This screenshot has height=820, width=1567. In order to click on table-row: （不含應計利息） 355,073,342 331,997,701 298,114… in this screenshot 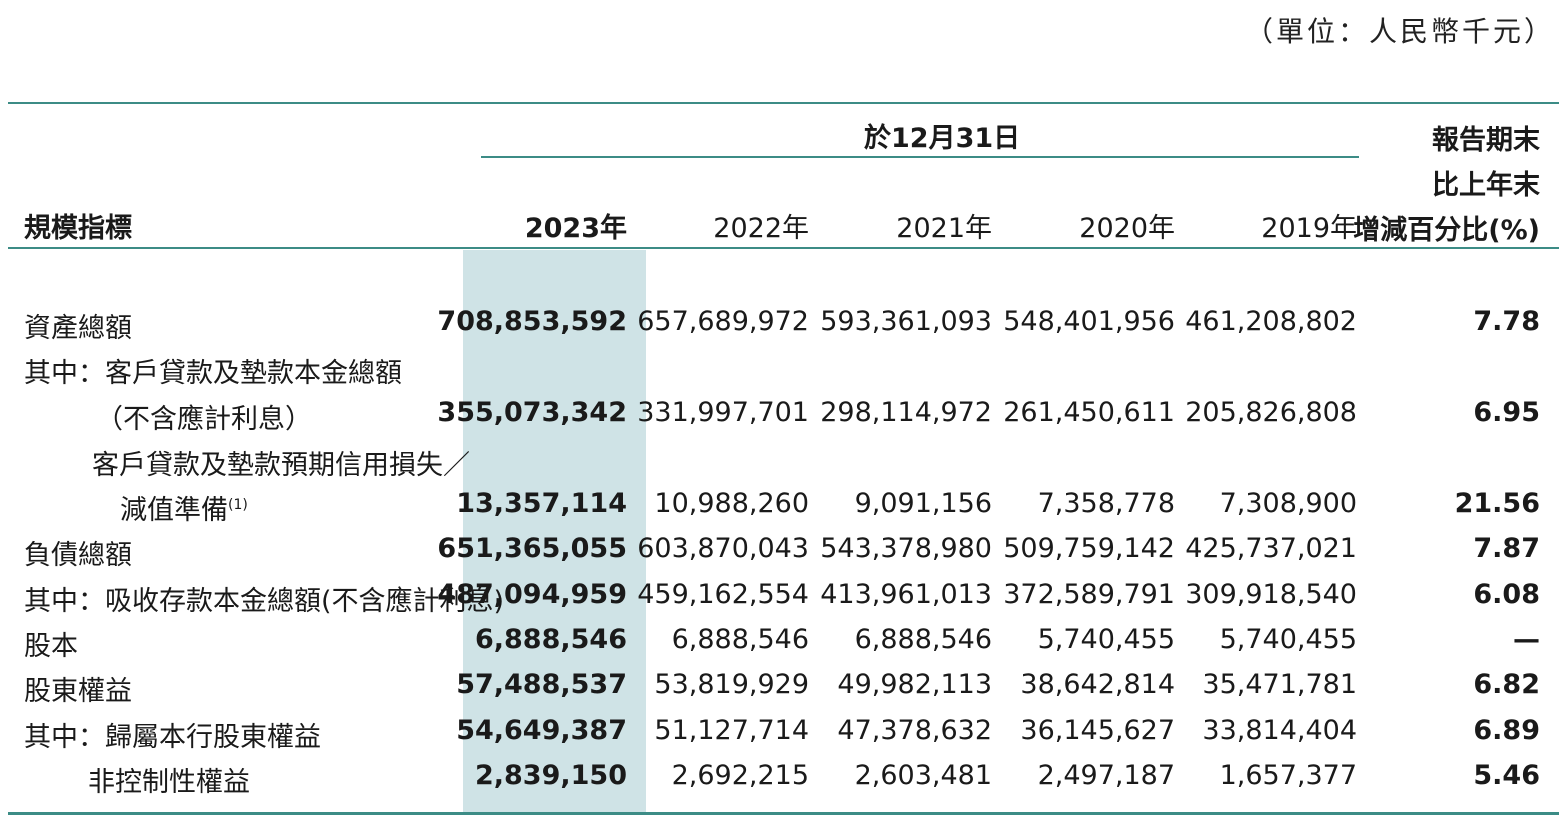, I will do `click(783, 413)`.